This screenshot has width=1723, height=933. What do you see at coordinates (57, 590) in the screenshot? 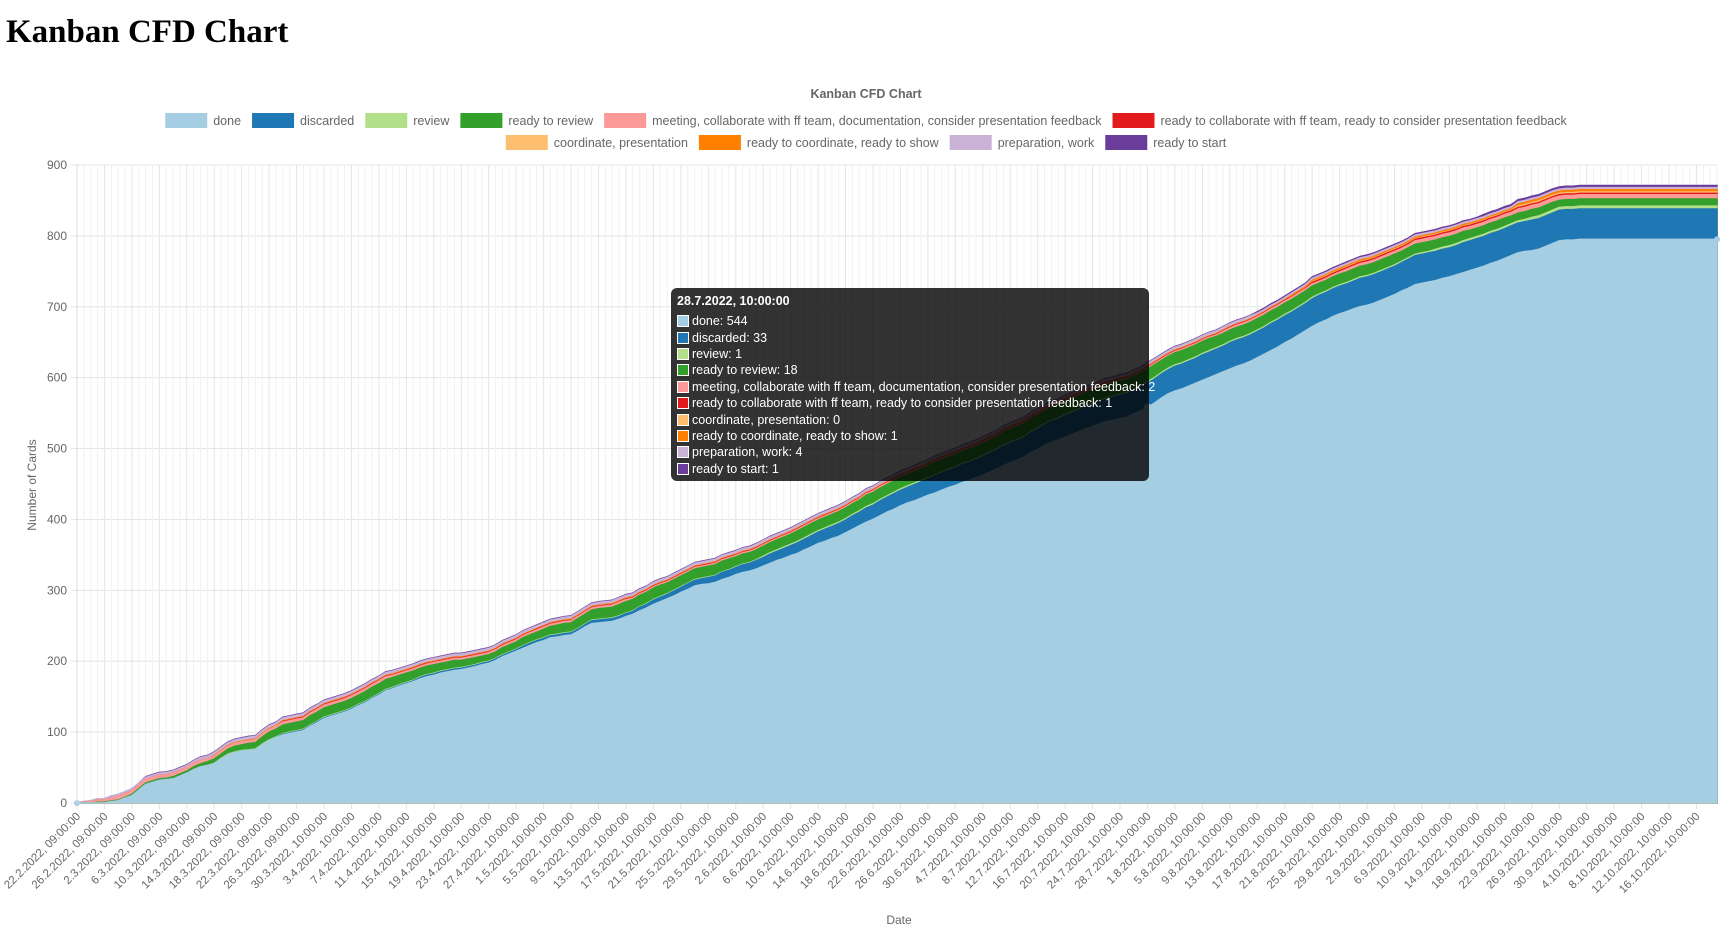
I see `y-tick-label: 300` at bounding box center [57, 590].